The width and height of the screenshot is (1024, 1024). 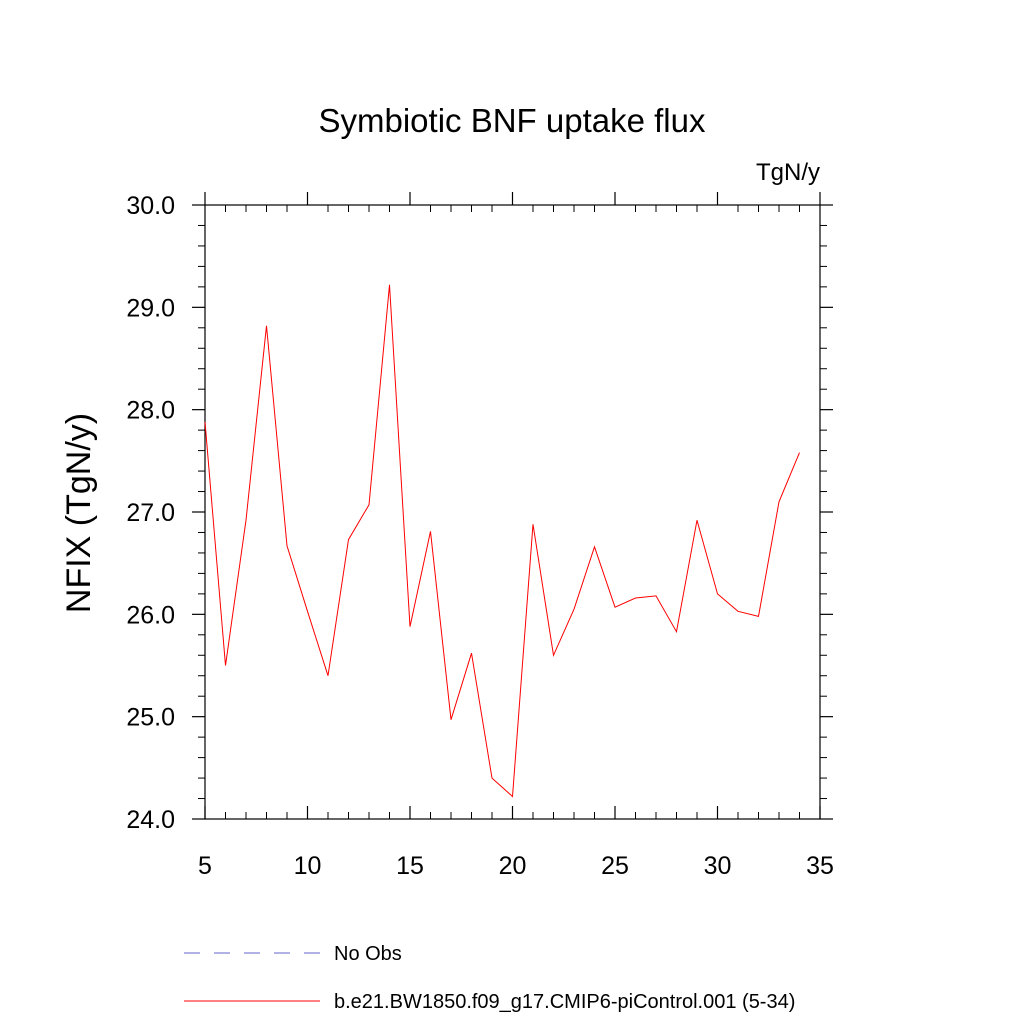 I want to click on y-tick-label: 29.0, so click(x=150, y=308).